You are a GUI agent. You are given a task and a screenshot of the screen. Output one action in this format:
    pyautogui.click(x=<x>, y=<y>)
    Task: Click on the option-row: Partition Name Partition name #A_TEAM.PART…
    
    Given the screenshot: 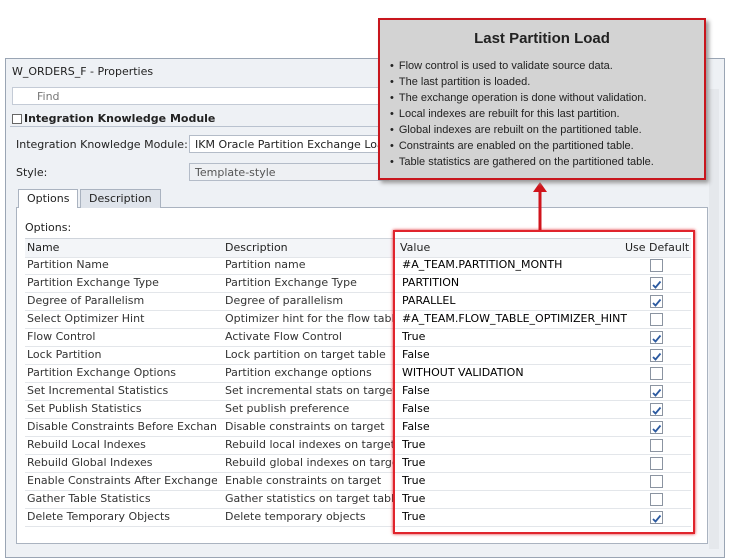 What is the action you would take?
    pyautogui.click(x=358, y=265)
    